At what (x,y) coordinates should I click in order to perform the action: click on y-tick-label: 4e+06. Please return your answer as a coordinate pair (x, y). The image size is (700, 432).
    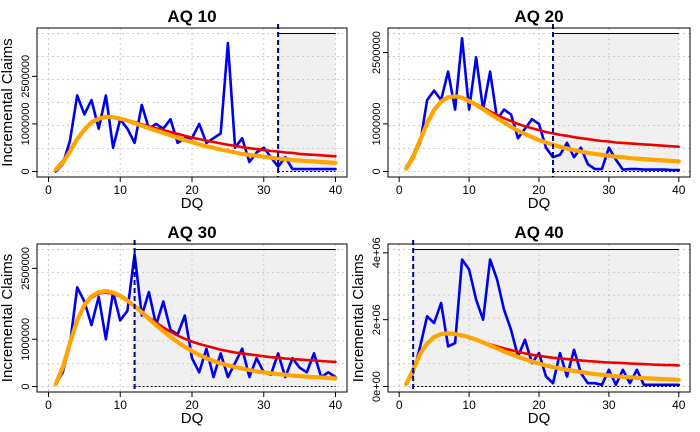
    Looking at the image, I should click on (377, 252).